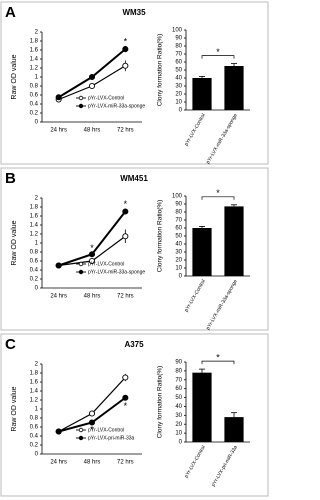 The height and width of the screenshot is (500, 320). What do you see at coordinates (134, 344) in the screenshot?
I see `panel-title: A375` at bounding box center [134, 344].